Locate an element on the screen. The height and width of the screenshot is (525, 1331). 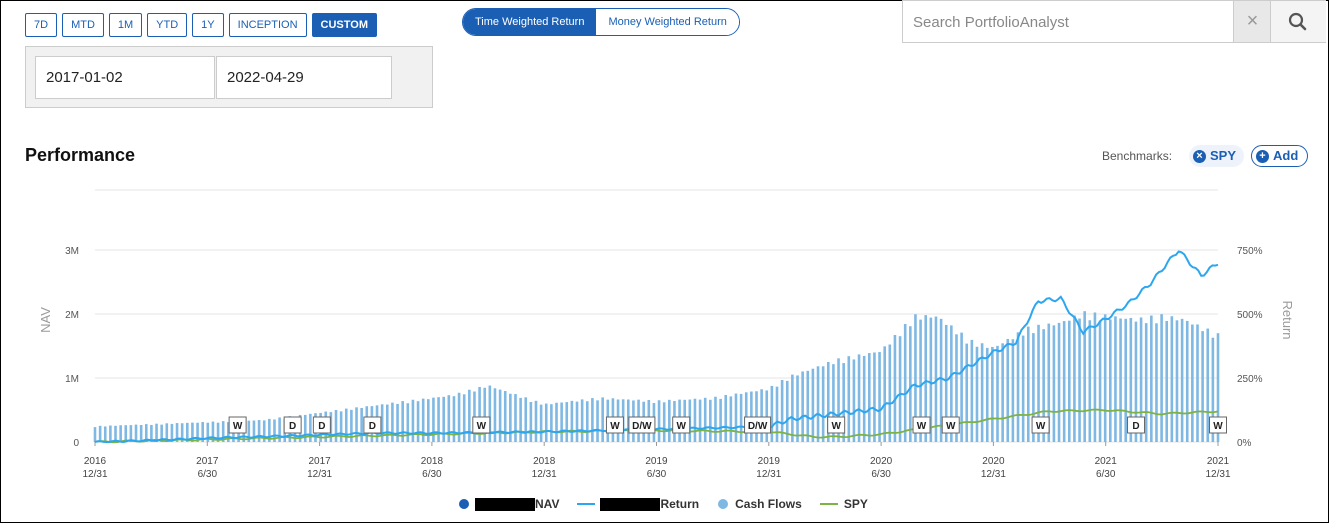
redacted-account is located at coordinates (505, 504).